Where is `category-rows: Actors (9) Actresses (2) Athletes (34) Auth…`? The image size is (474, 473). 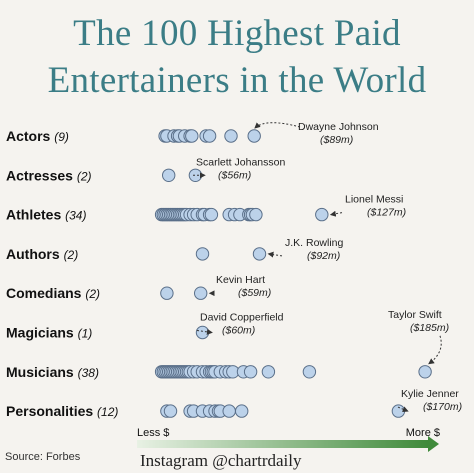
category-rows: Actors (9) Actresses (2) Athletes (34) Auth… is located at coordinates (62, 273).